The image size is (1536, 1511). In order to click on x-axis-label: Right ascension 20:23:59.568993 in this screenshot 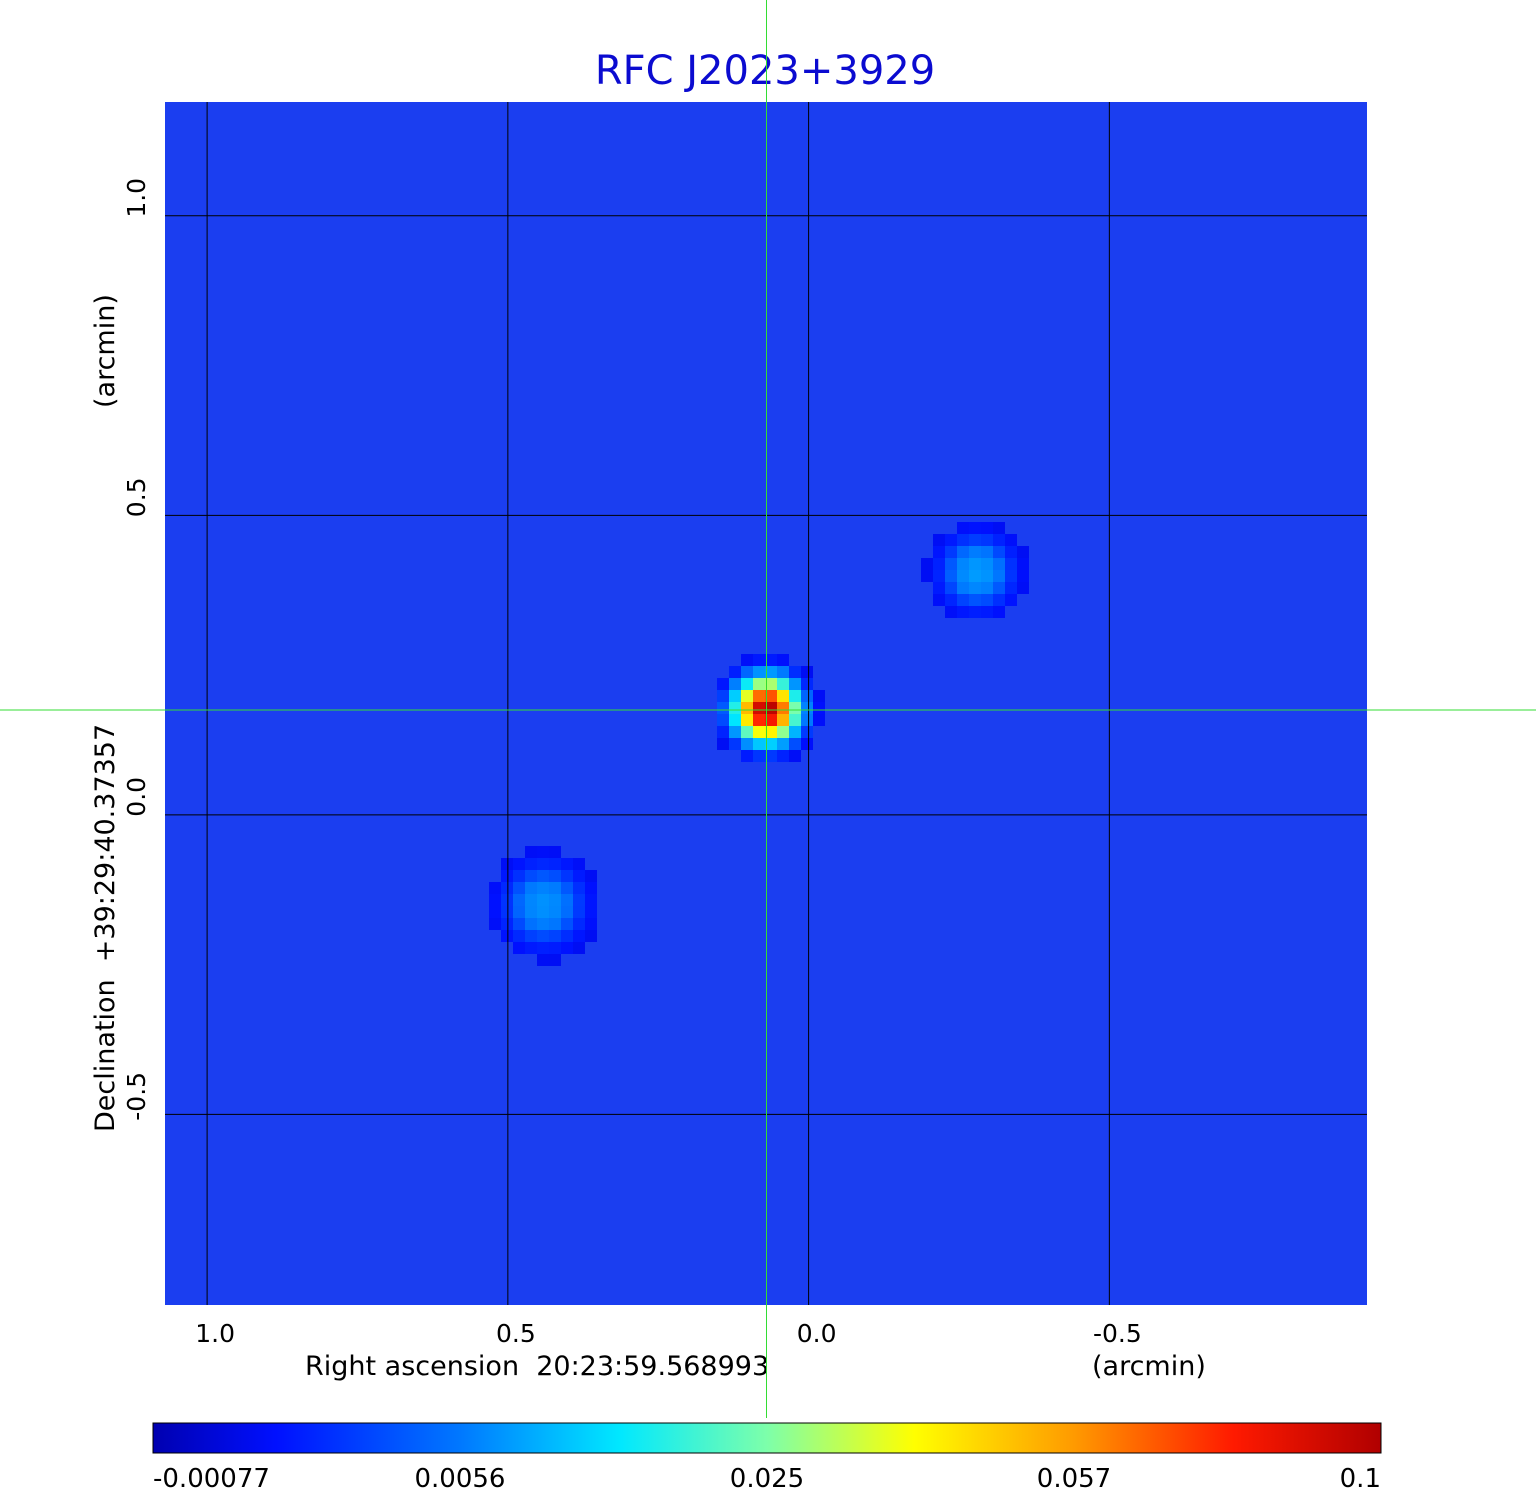, I will do `click(537, 1366)`.